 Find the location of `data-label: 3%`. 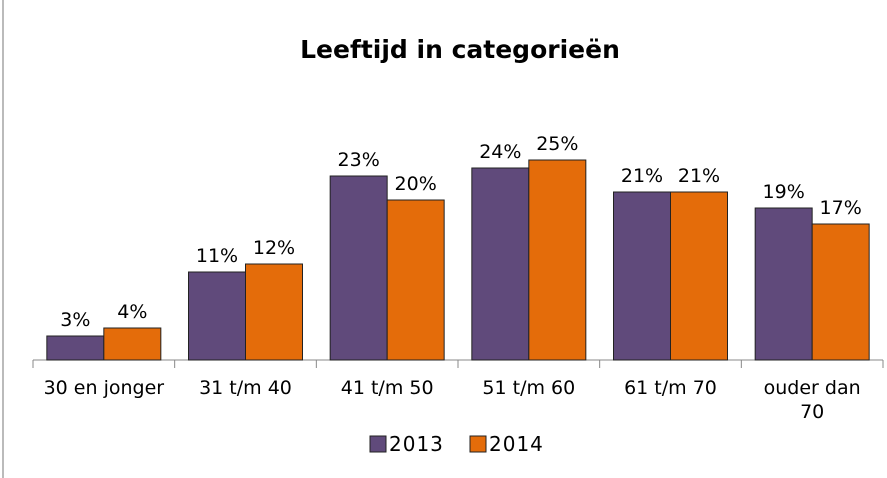

data-label: 3% is located at coordinates (75, 320).